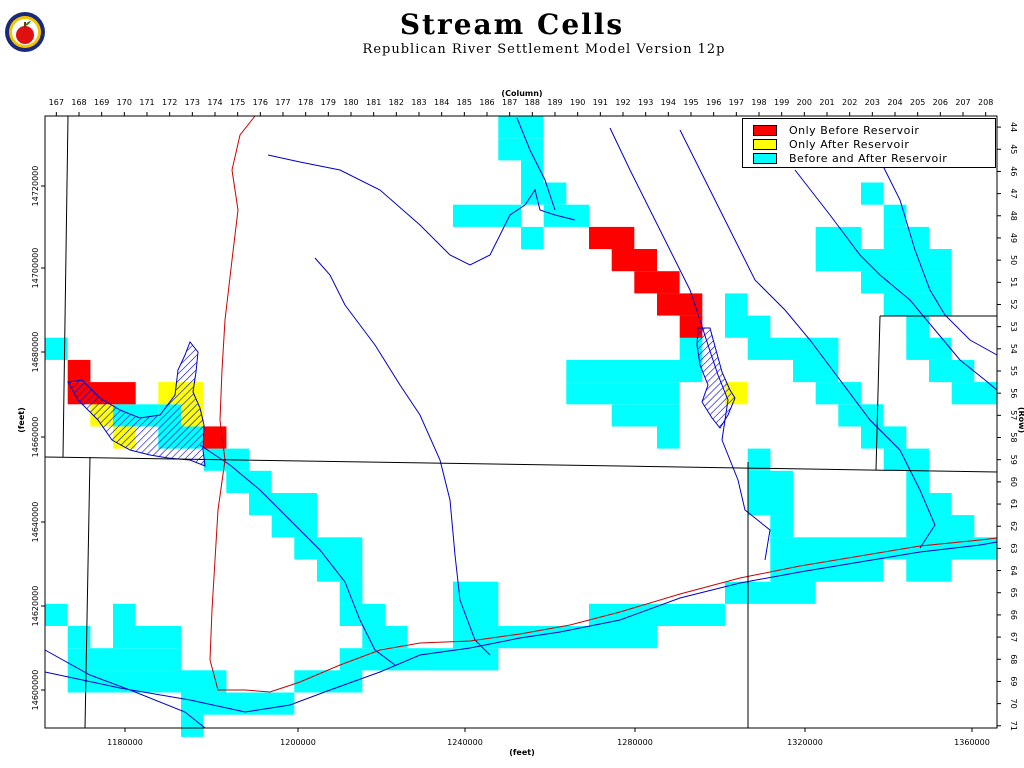 The image size is (1024, 768). Describe the element at coordinates (668, 102) in the screenshot. I see `column-tick-label: 194` at that location.